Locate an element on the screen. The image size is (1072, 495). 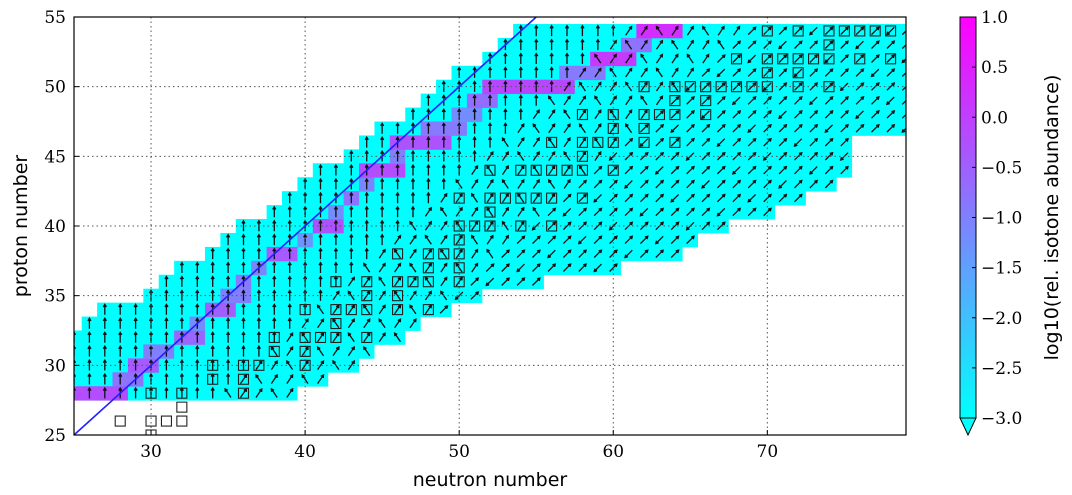
colorbar-tick-label: −1.0 is located at coordinates (1001, 219).